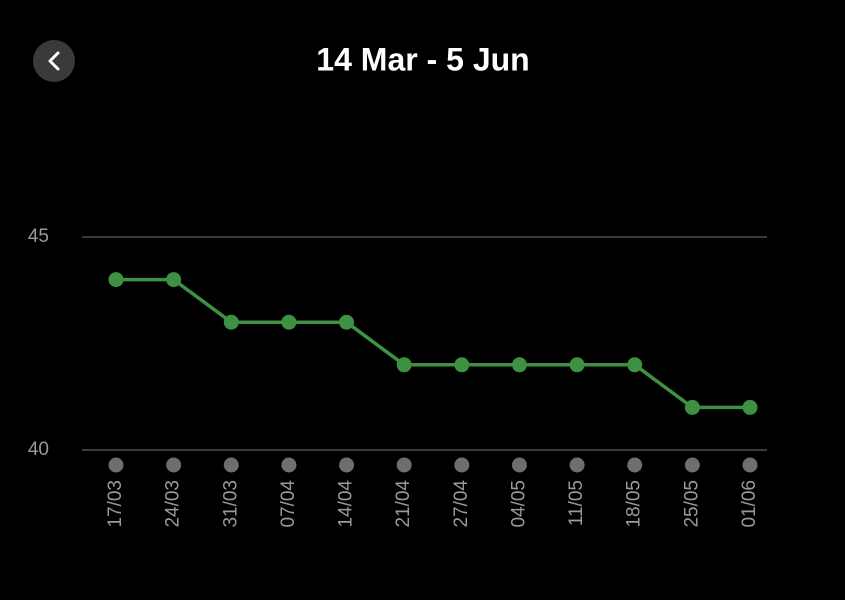 This screenshot has width=845, height=600. What do you see at coordinates (422, 59) in the screenshot?
I see `chart-title: 14 Mar - 5 Jun` at bounding box center [422, 59].